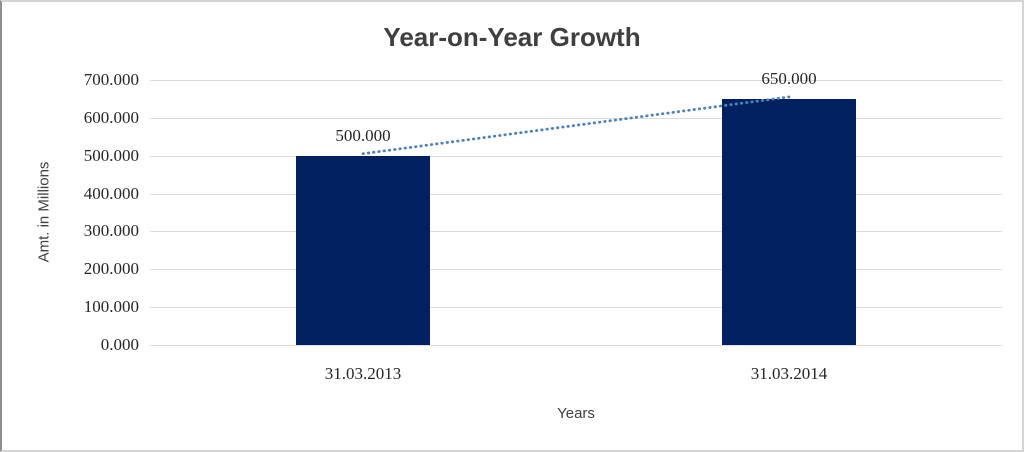 The image size is (1024, 452). What do you see at coordinates (111, 193) in the screenshot?
I see `y-tick-label: 400.000` at bounding box center [111, 193].